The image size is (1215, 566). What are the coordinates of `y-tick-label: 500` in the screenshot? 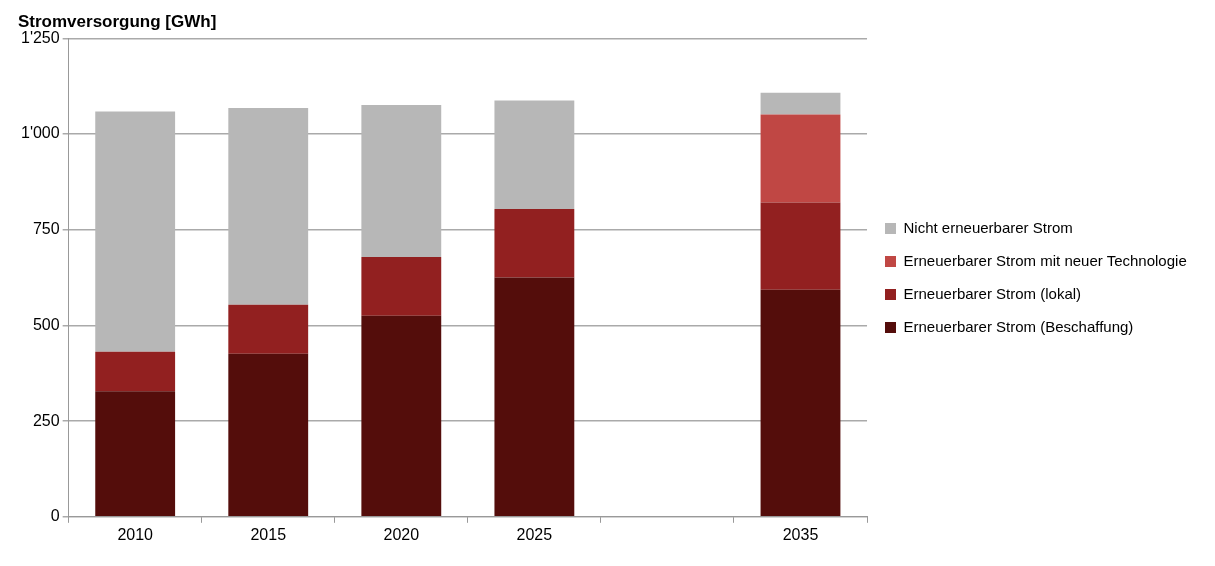 It's located at (46, 324).